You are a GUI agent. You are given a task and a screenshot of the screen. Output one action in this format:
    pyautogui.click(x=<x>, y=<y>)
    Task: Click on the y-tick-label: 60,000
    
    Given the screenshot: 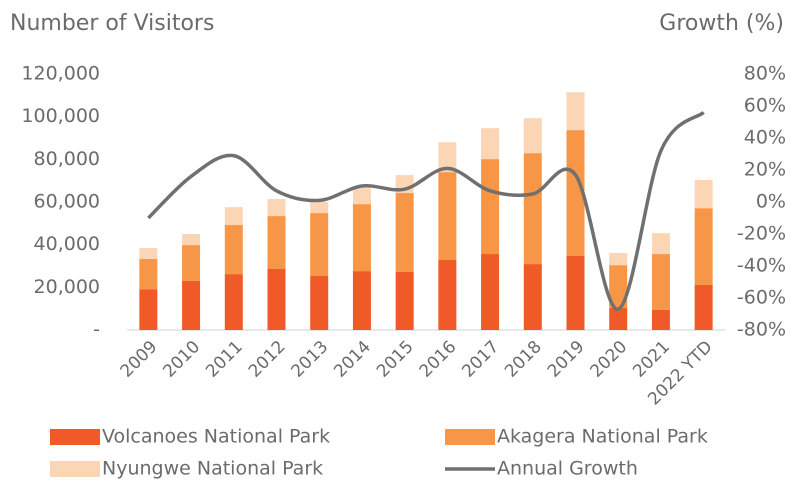 What is the action you would take?
    pyautogui.click(x=67, y=202)
    